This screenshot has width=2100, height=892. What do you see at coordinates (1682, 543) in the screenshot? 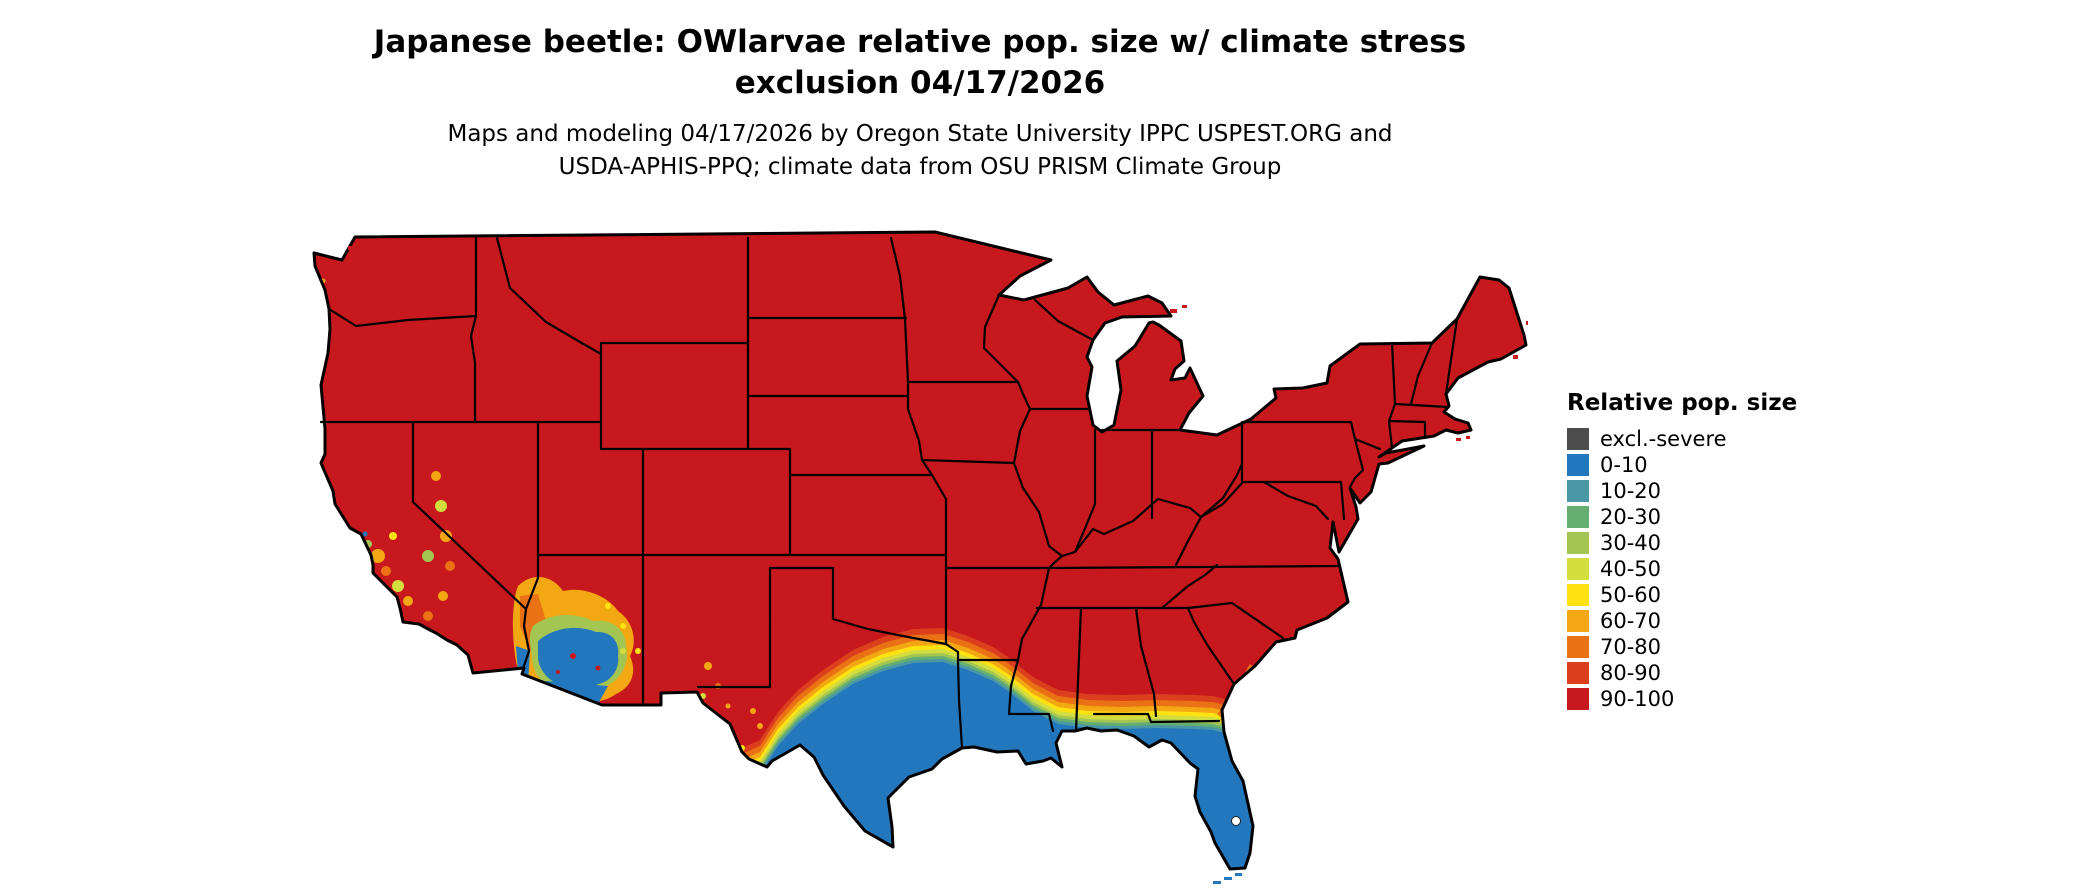
I see `legend-row: 30-40` at bounding box center [1682, 543].